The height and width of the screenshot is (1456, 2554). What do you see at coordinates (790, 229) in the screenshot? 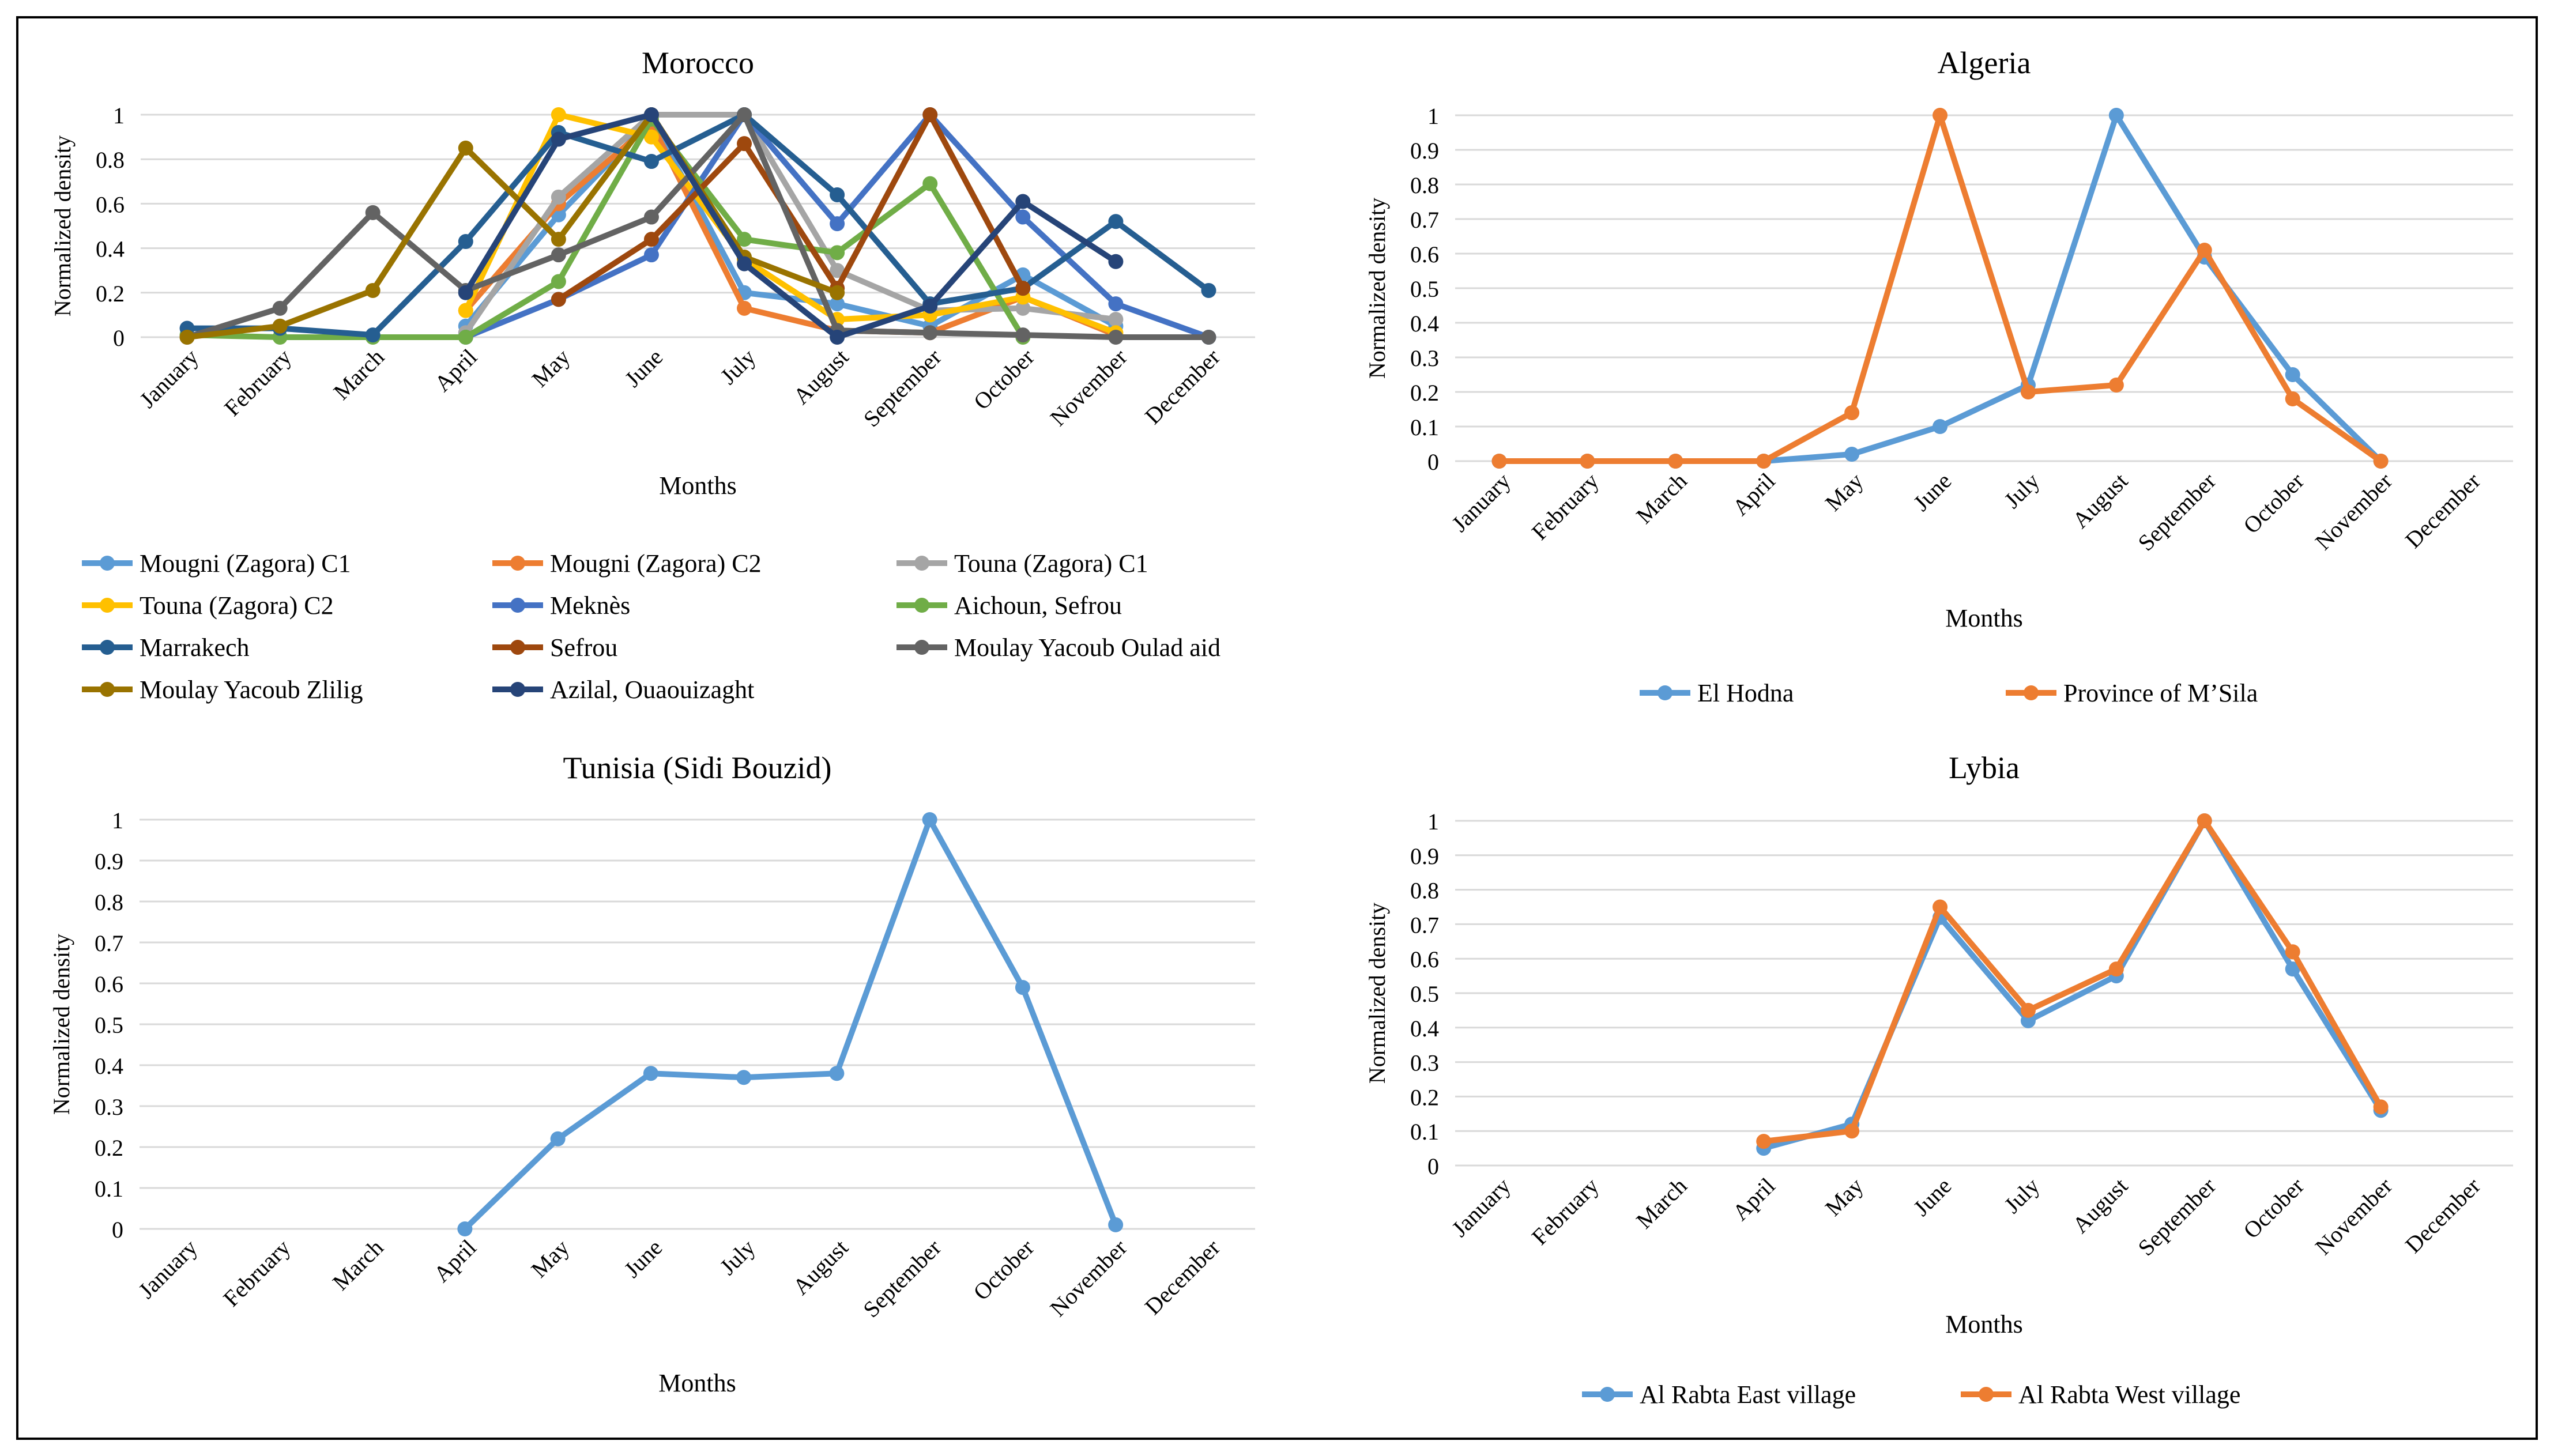
I see `series-line-mougni-zagora-c2` at bounding box center [790, 229].